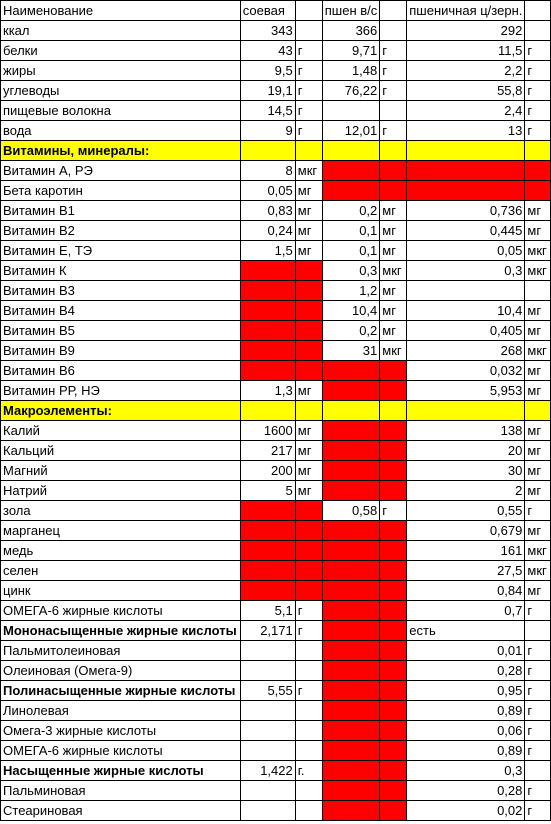  Describe the element at coordinates (267, 210) in the screenshot. I see `cell-soy-value: 0,83` at that location.